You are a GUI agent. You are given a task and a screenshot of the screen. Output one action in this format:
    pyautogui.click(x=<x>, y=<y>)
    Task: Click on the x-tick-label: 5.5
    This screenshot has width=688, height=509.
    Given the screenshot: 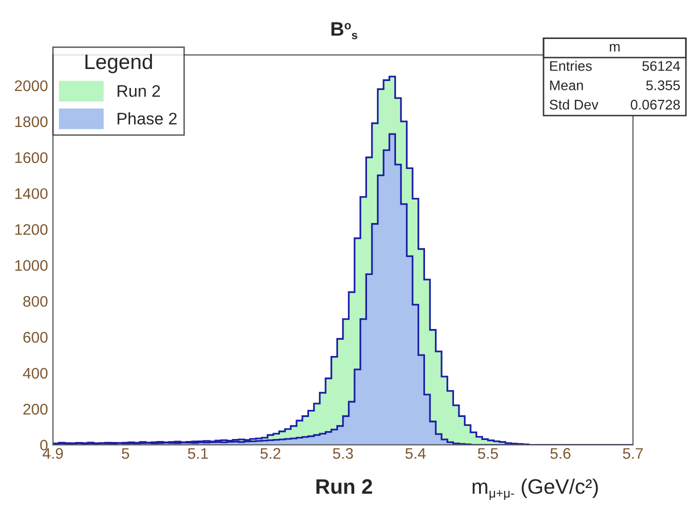 What is the action you would take?
    pyautogui.click(x=488, y=453)
    